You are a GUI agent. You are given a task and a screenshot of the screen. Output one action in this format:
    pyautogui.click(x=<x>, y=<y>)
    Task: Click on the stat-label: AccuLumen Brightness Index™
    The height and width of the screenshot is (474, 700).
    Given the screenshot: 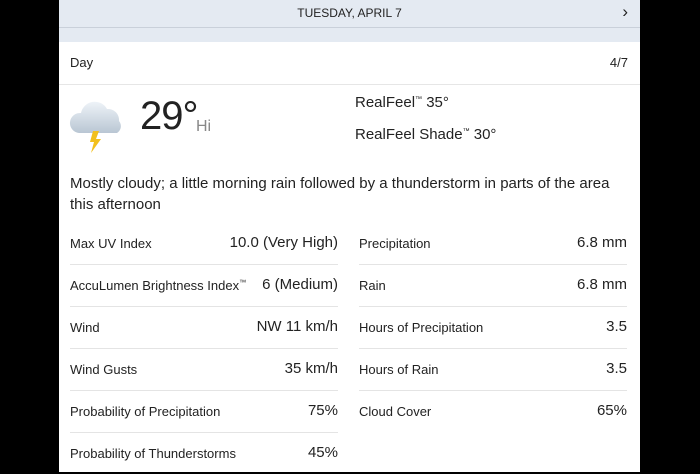 What is the action you would take?
    pyautogui.click(x=158, y=285)
    